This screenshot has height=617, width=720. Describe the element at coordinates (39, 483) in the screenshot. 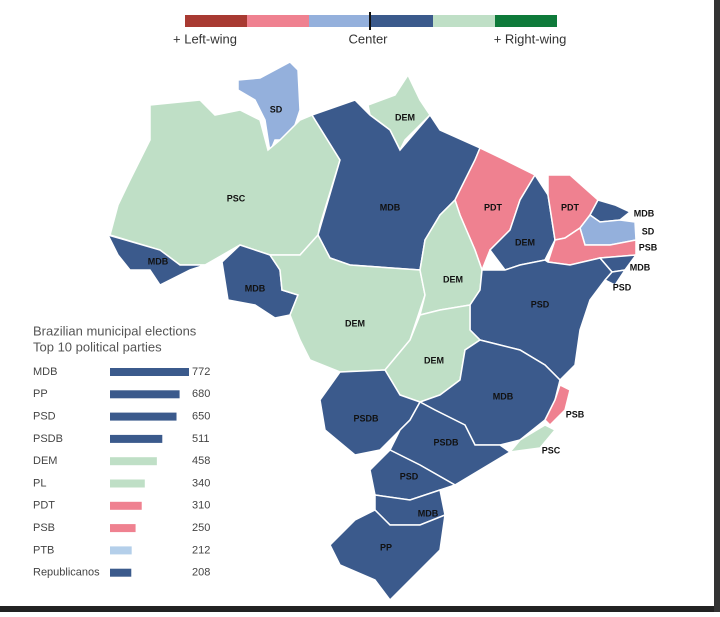

I see `category-label: PL` at that location.